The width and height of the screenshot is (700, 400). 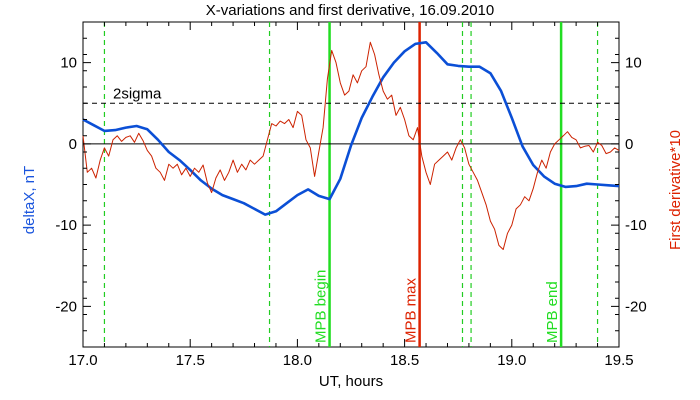 What do you see at coordinates (404, 360) in the screenshot?
I see `x-tick-label: 18.5` at bounding box center [404, 360].